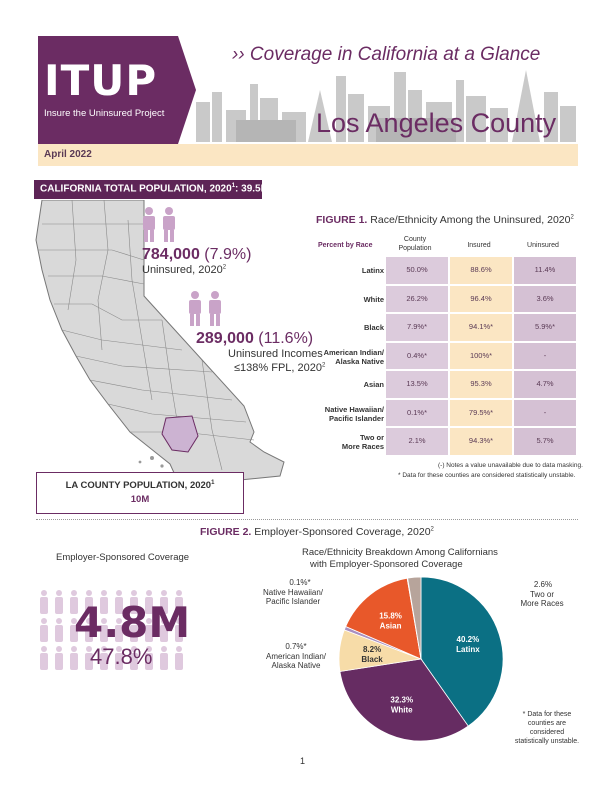 This screenshot has width=612, height=792. Describe the element at coordinates (417, 270) in the screenshot. I see `cell-county: 50.0%` at that location.